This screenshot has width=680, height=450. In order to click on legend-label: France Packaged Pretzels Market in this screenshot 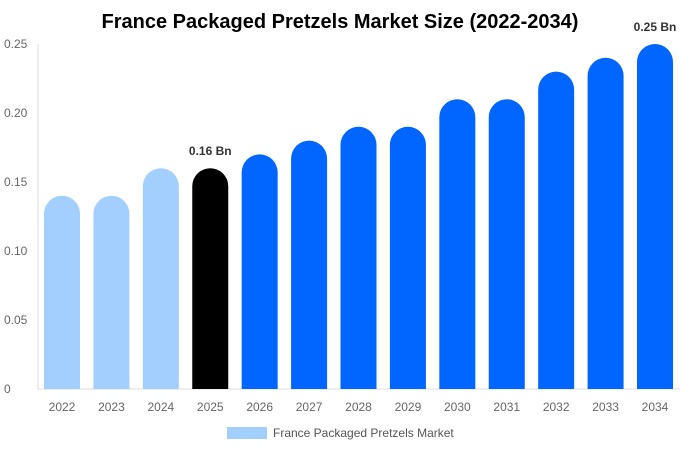, I will do `click(363, 433)`.